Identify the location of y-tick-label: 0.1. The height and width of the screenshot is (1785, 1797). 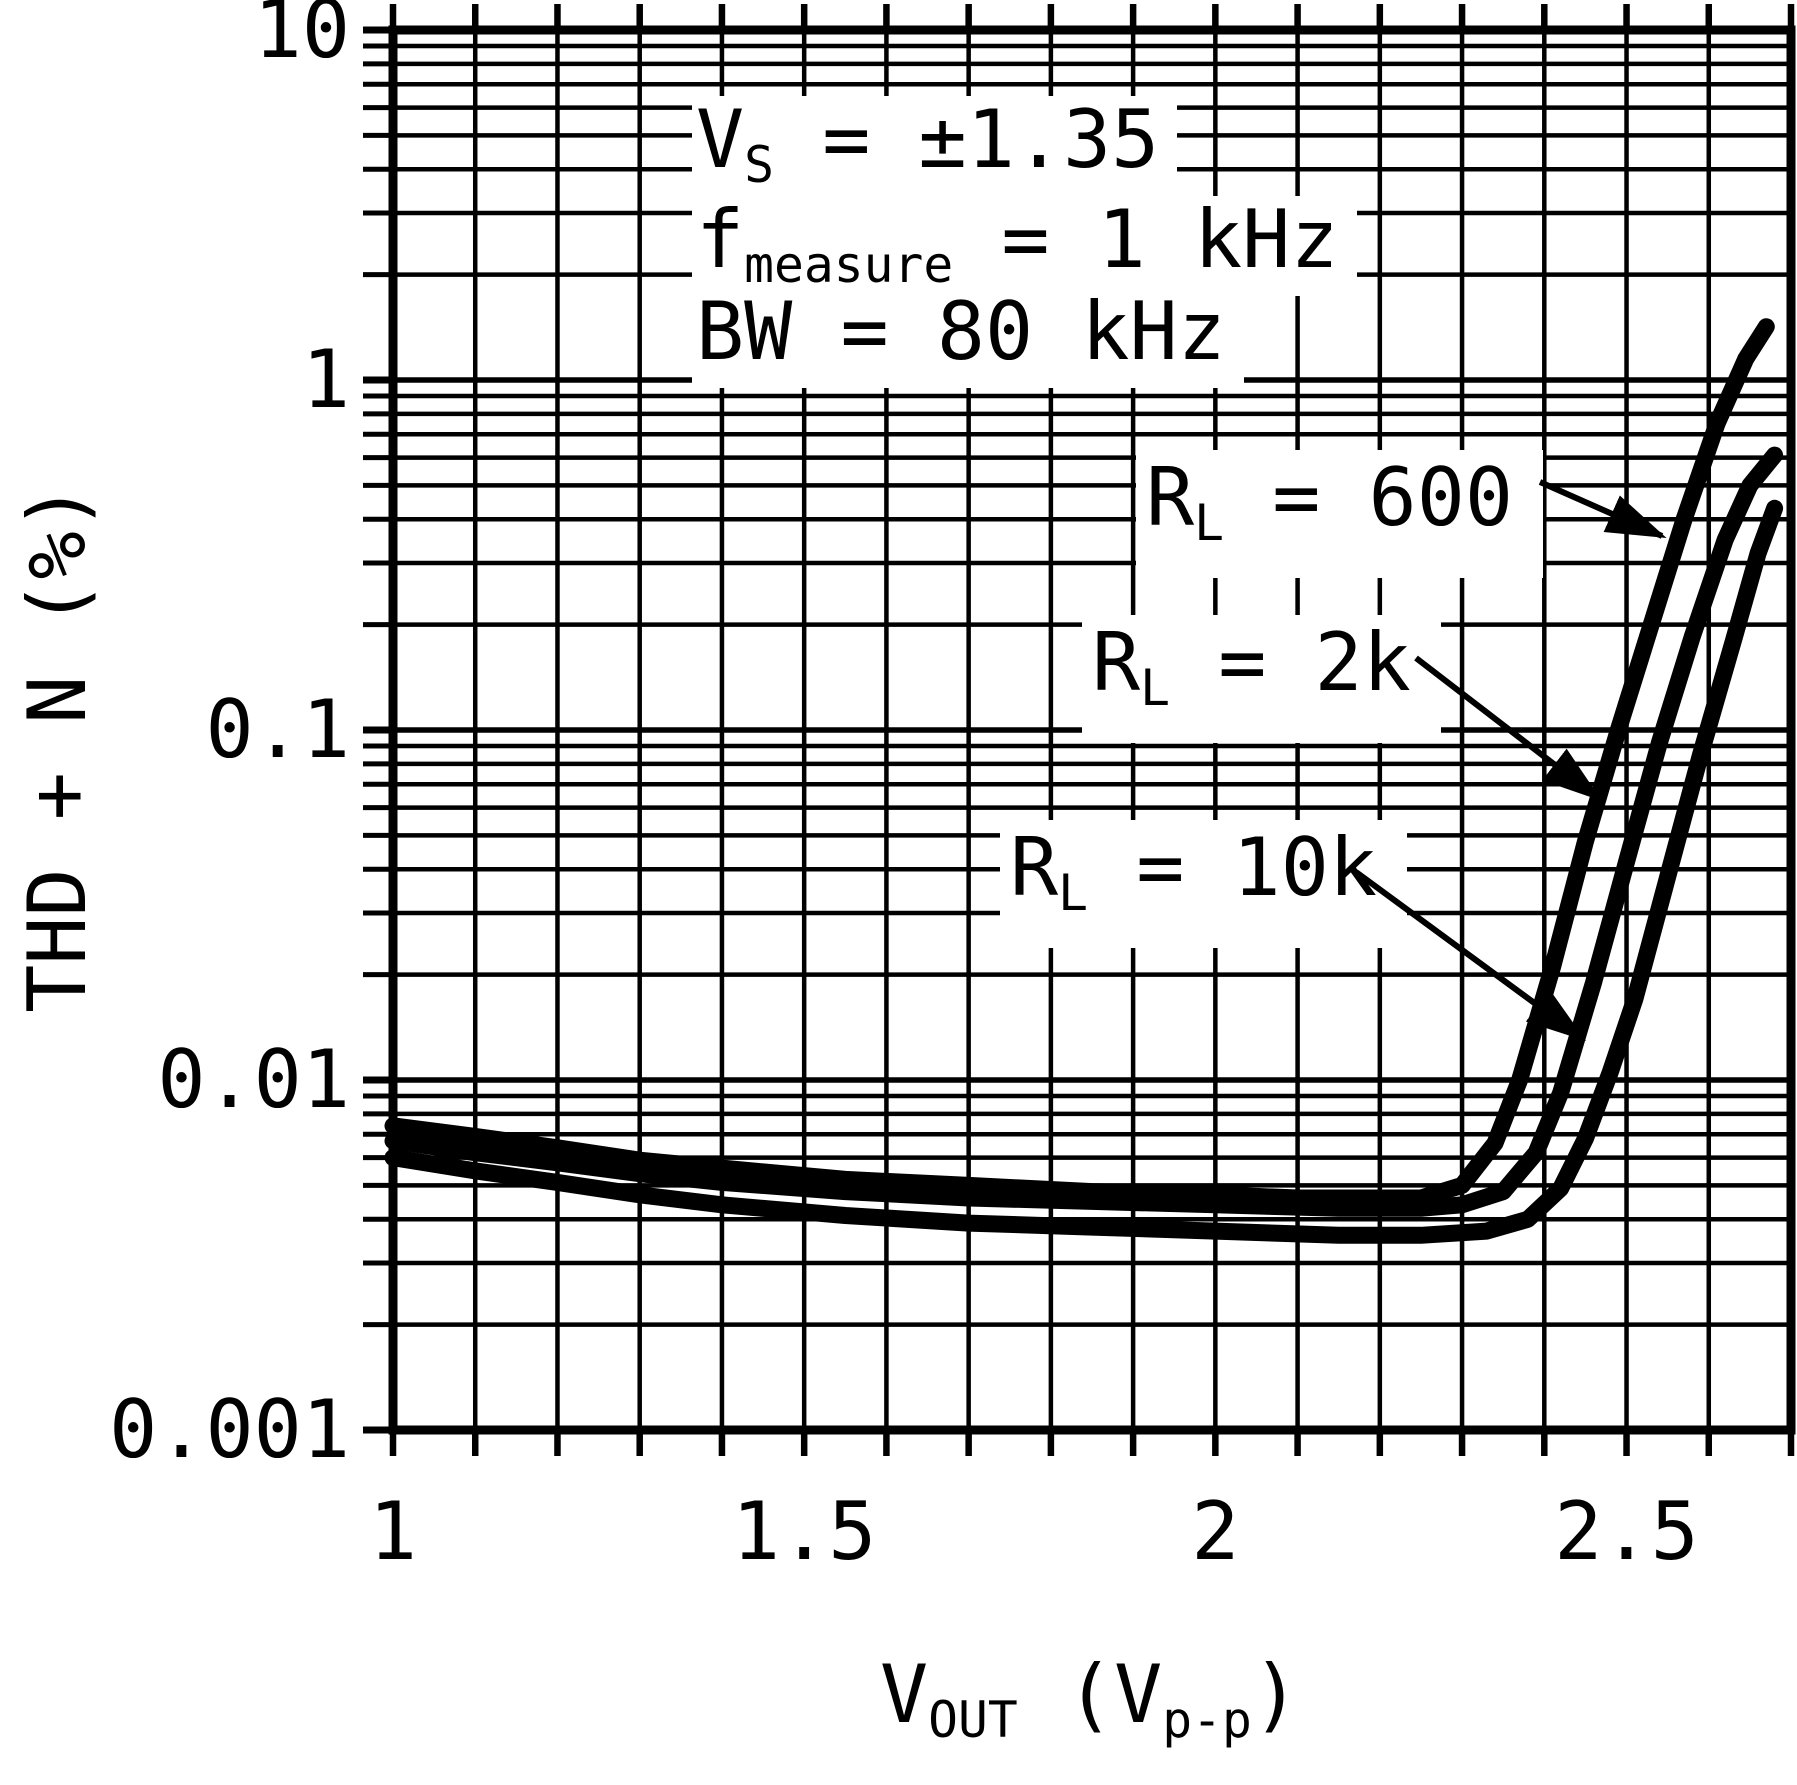
(278, 729).